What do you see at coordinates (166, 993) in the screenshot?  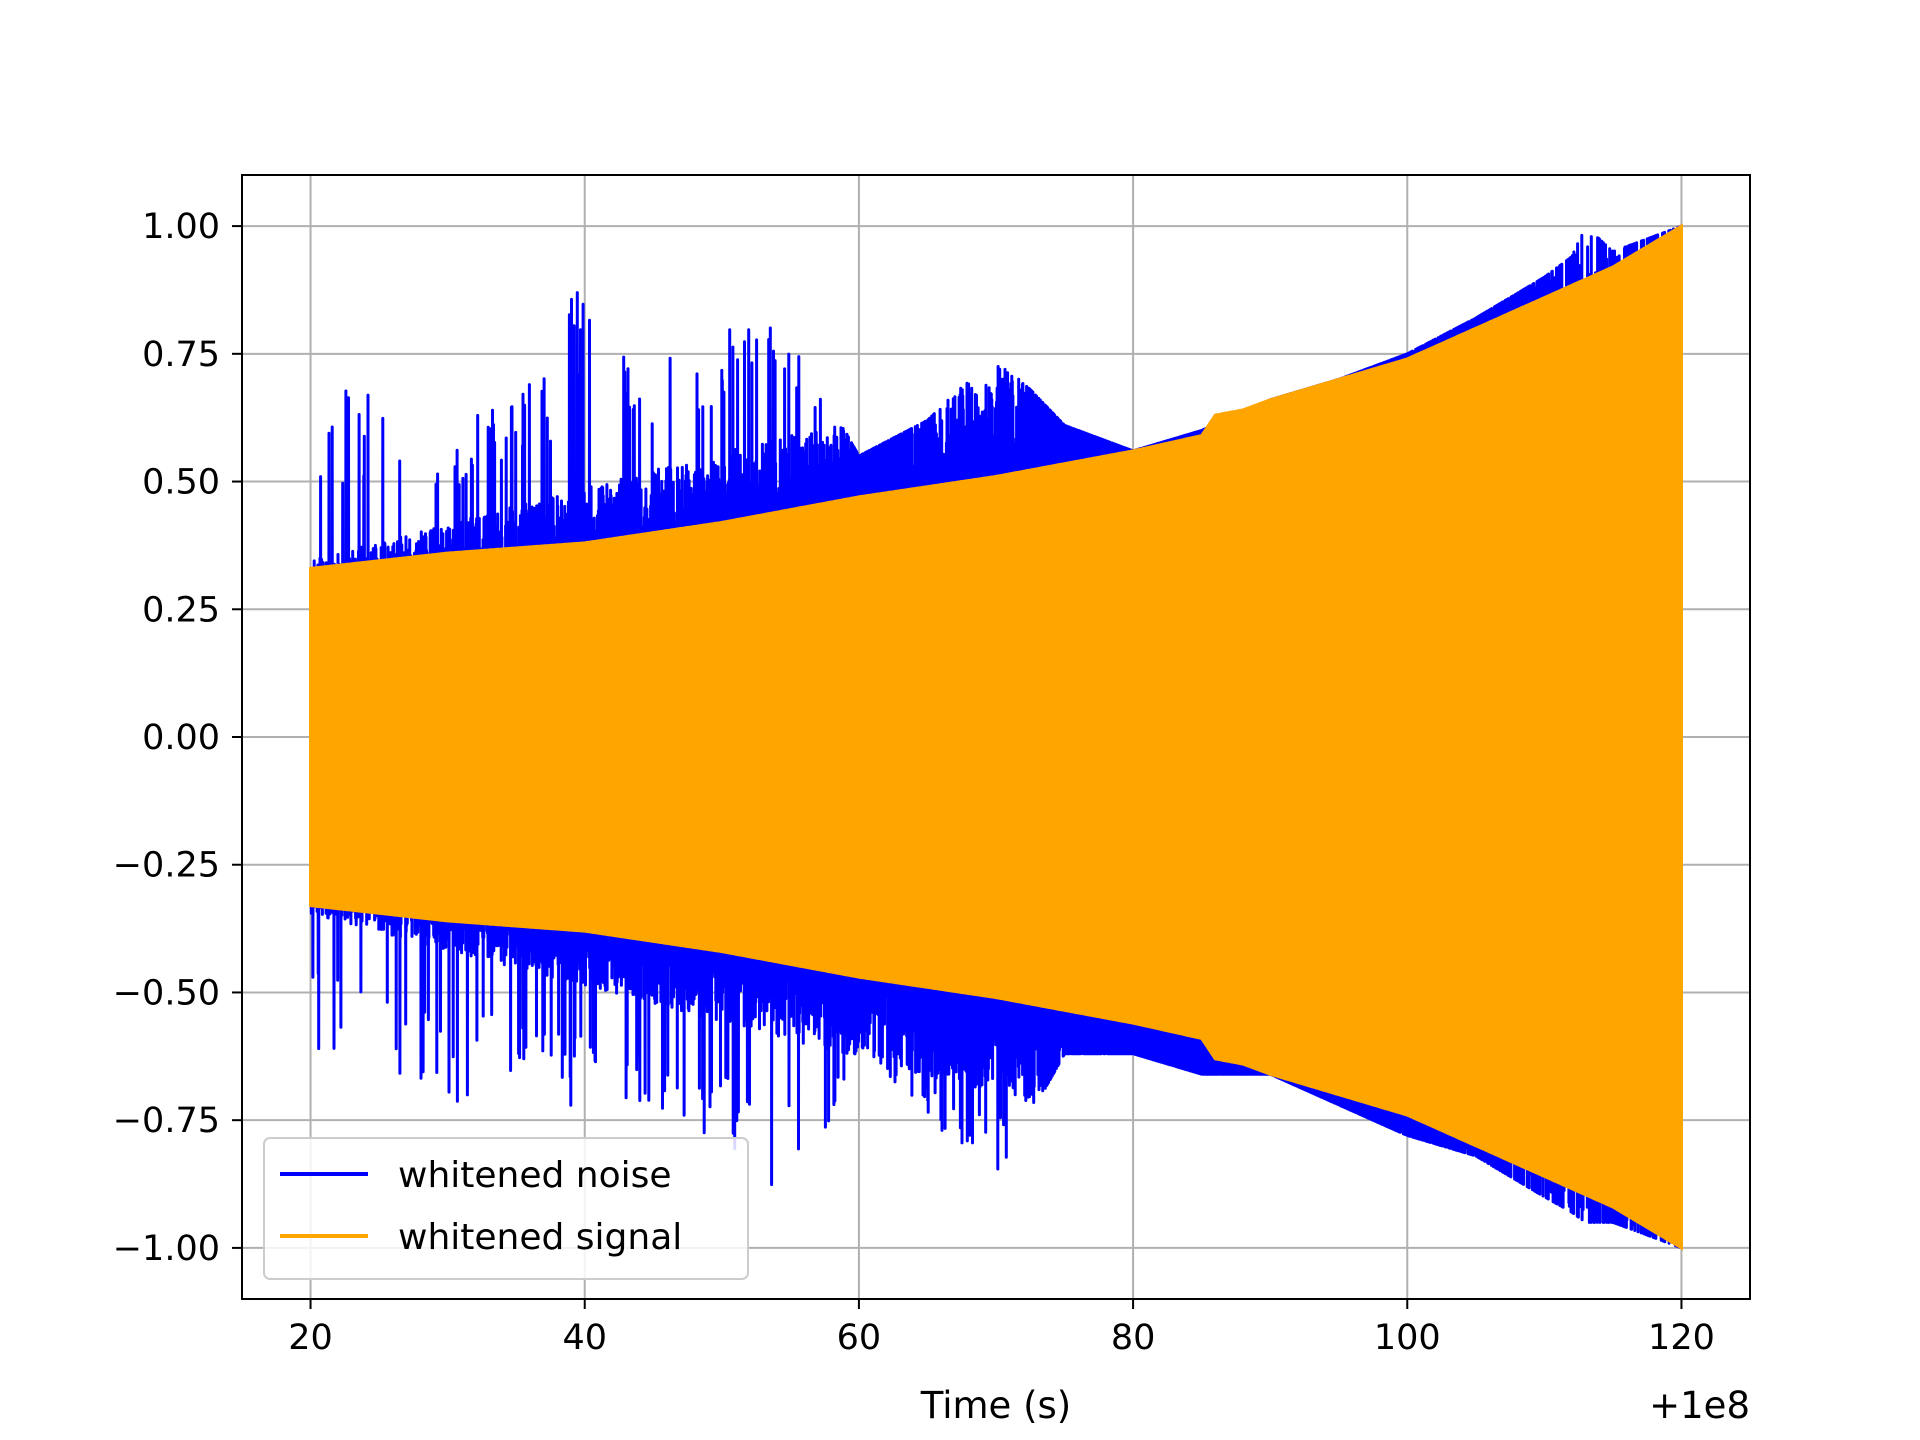 I see `y-tick-label: −0.50` at bounding box center [166, 993].